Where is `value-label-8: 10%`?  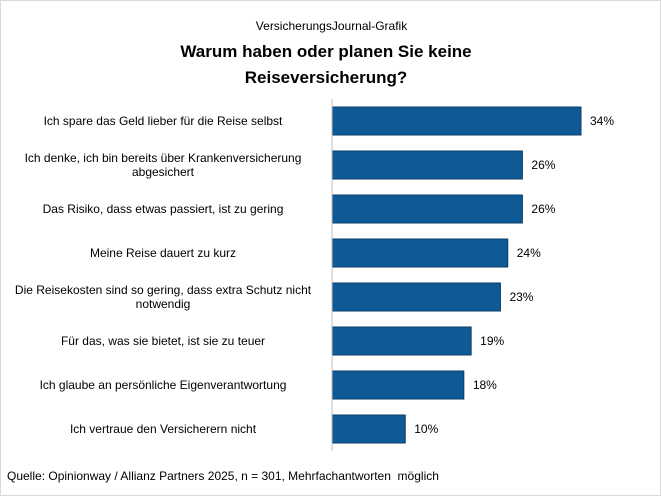 value-label-8: 10% is located at coordinates (426, 429).